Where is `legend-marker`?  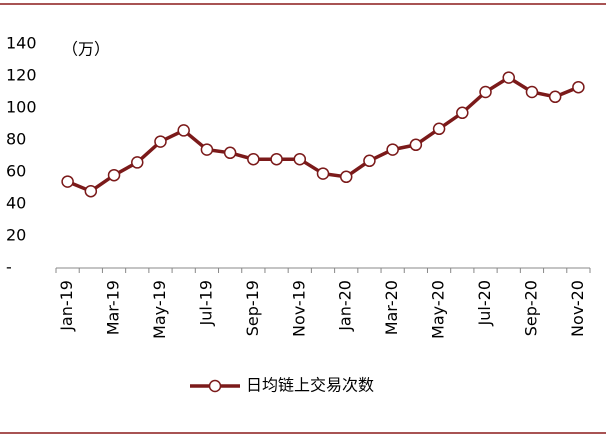
legend-marker is located at coordinates (215, 386).